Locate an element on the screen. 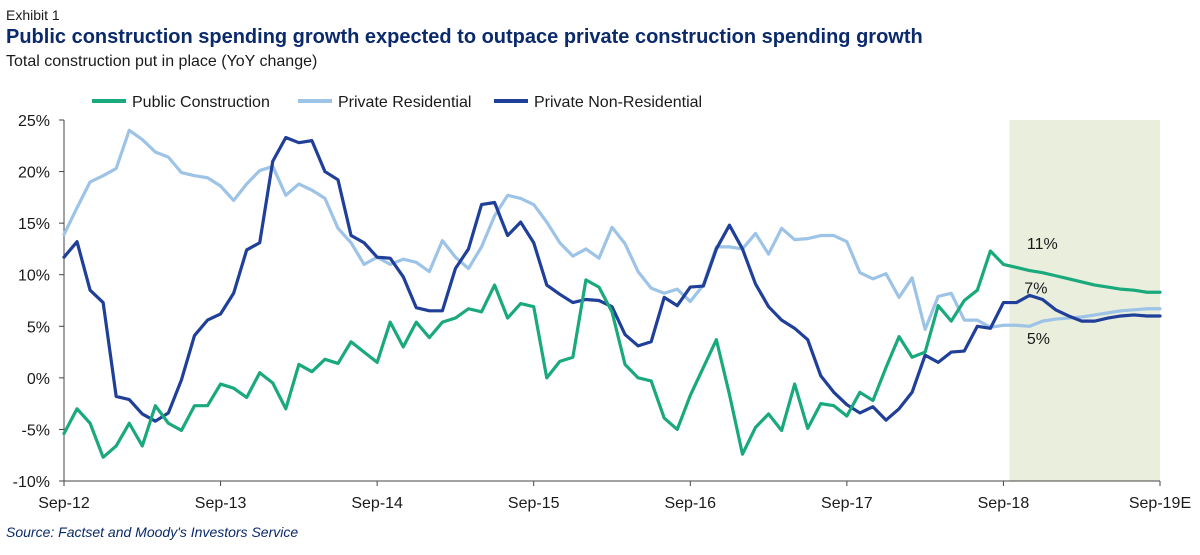 Image resolution: width=1200 pixels, height=555 pixels. x-tick-label: Sep-13 is located at coordinates (221, 503).